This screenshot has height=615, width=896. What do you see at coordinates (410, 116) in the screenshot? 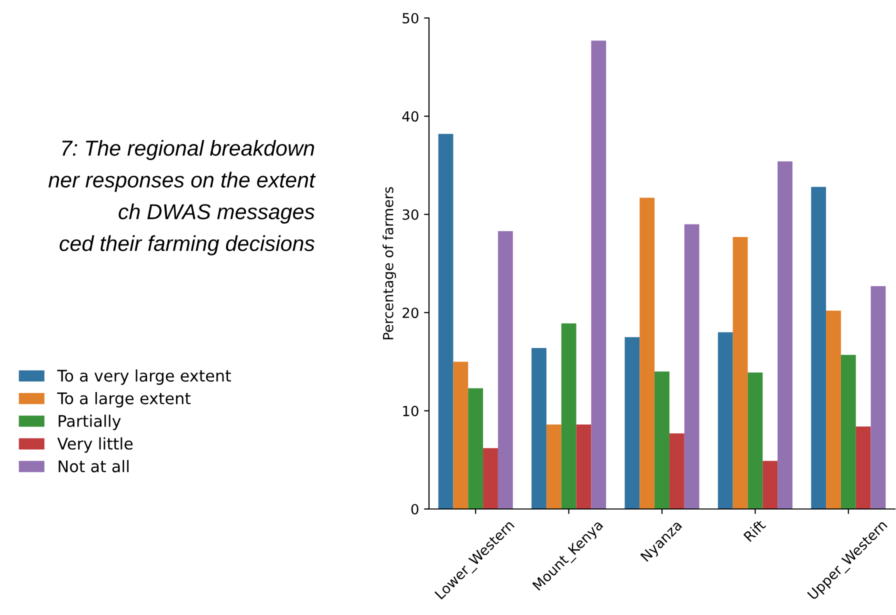
I see `y-tick-label: 40` at bounding box center [410, 116].